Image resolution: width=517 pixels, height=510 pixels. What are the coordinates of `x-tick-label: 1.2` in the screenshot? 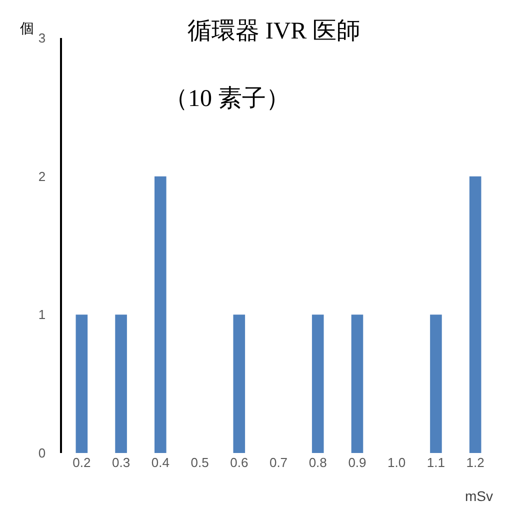 It's located at (475, 462).